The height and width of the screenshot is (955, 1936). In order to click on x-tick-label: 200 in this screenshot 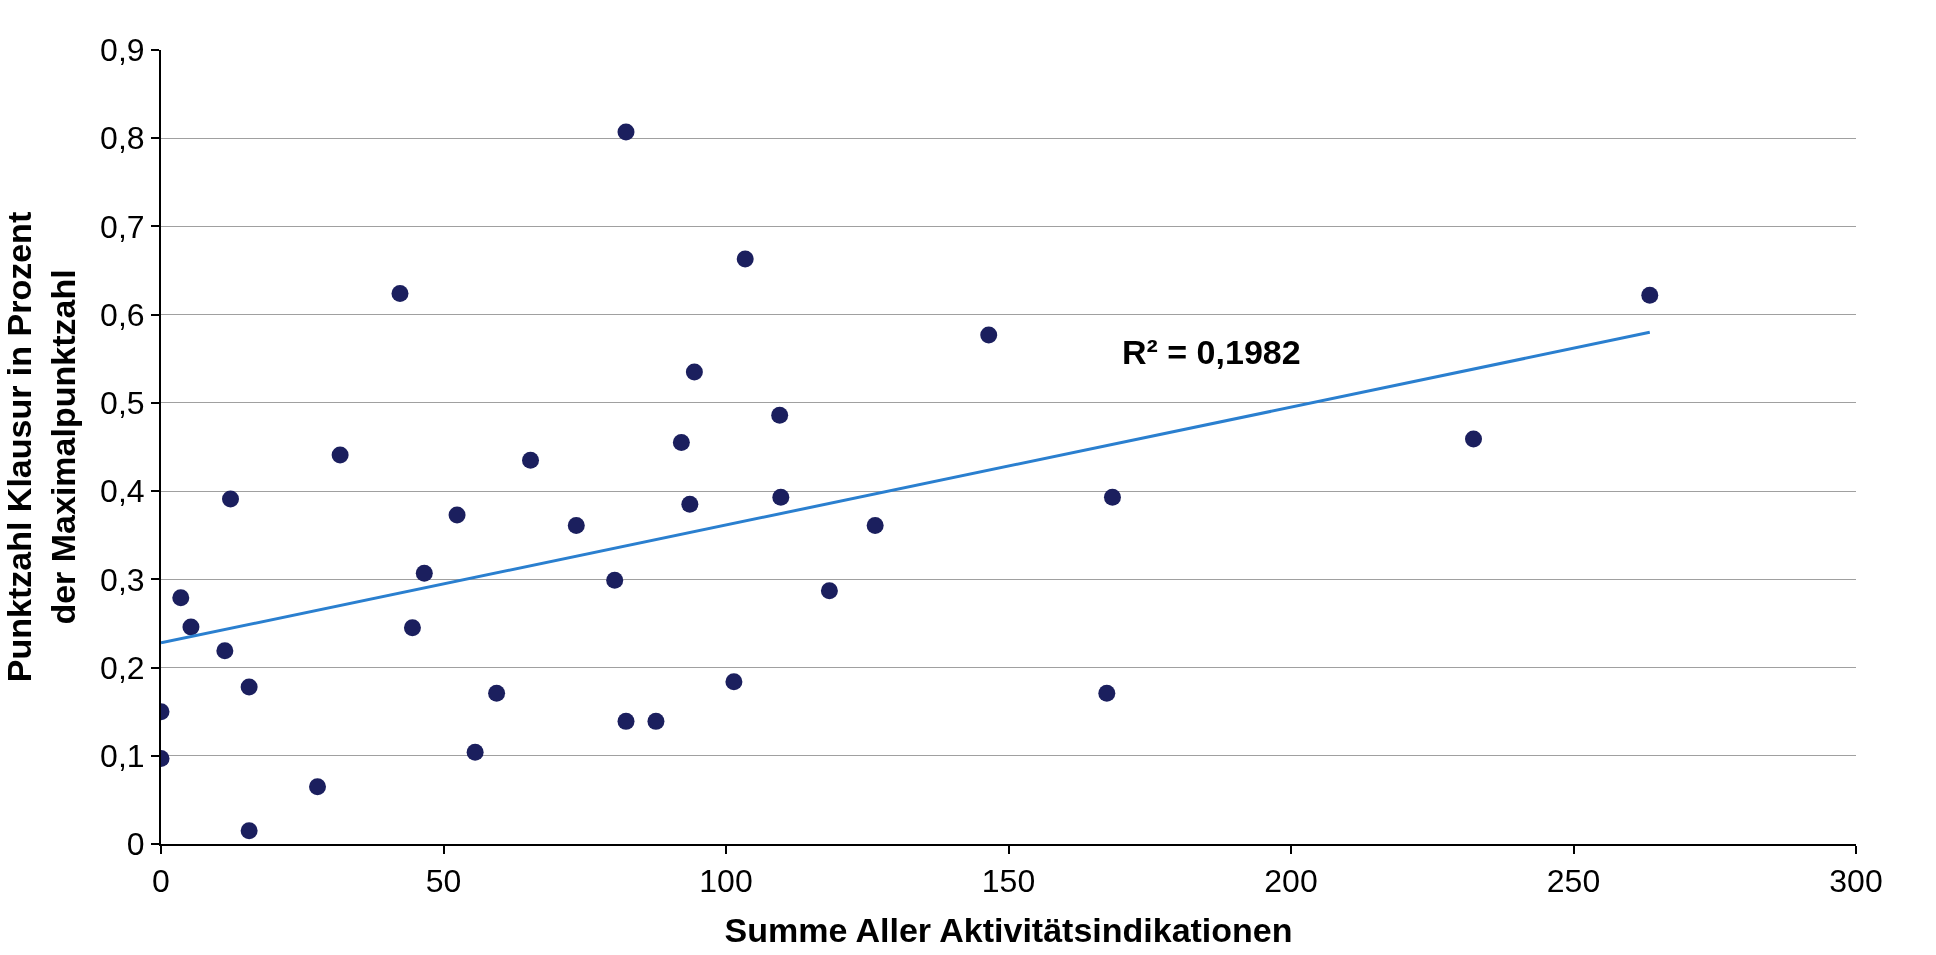, I will do `click(1291, 881)`.